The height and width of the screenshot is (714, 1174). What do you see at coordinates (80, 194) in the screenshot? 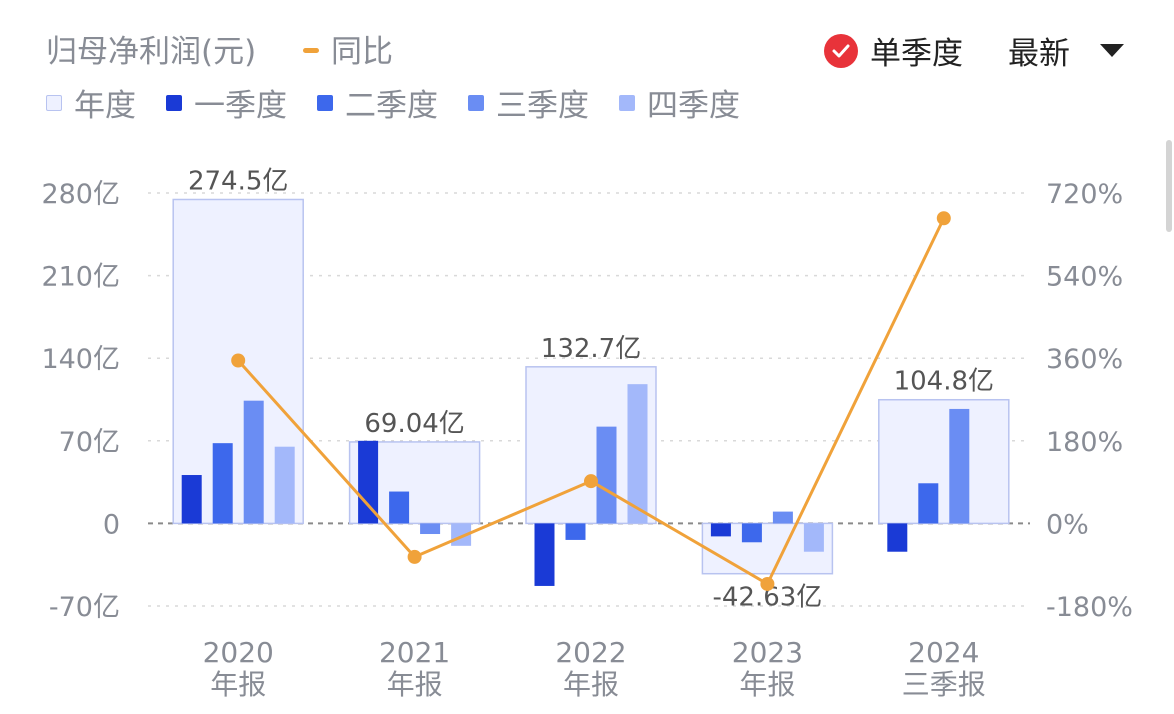
I see `left-axis-tick-label: 280亿` at bounding box center [80, 194].